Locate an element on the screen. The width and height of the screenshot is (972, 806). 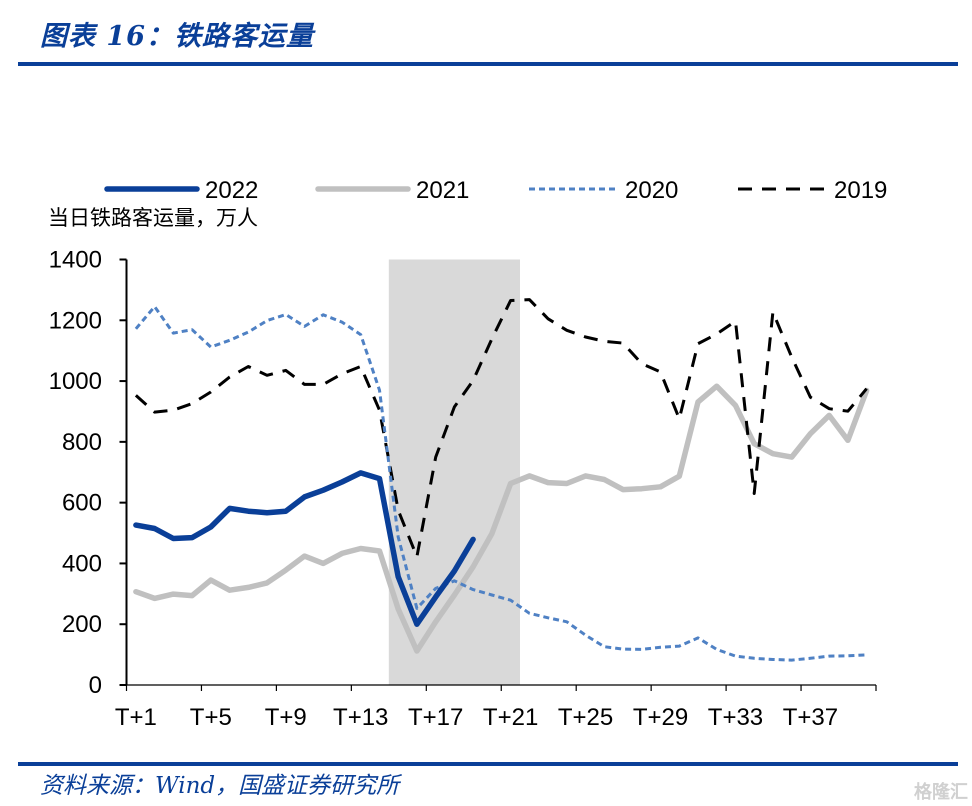
legend-label: 2019 is located at coordinates (860, 190).